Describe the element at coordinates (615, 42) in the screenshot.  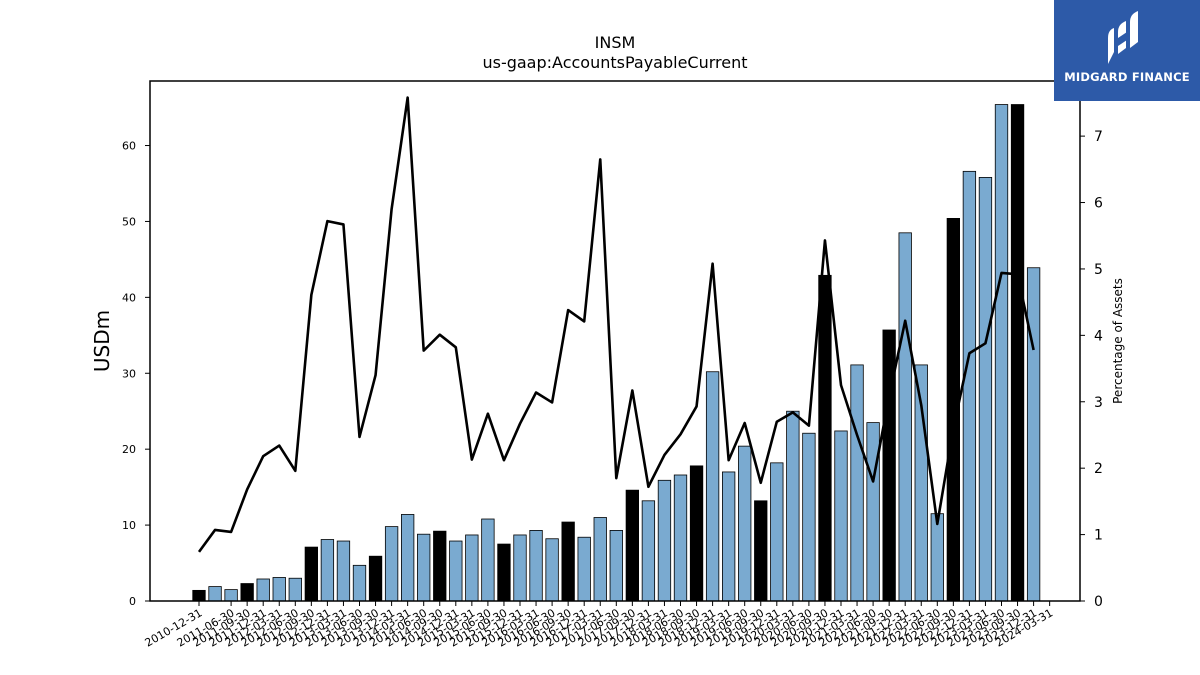
I see `chart-title: INSM` at that location.